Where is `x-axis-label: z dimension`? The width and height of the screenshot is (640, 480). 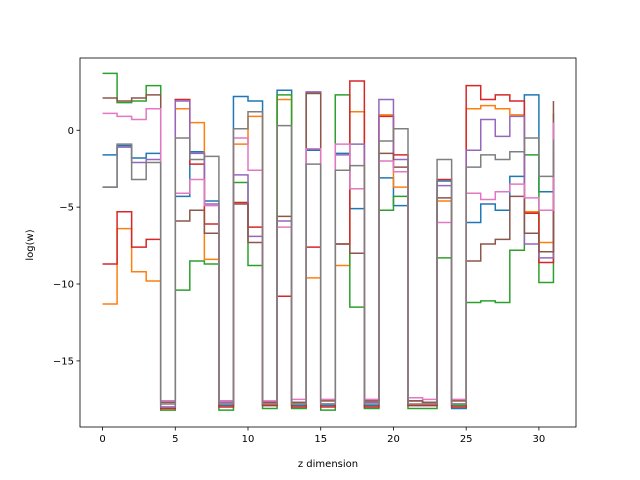 x-axis-label: z dimension is located at coordinates (328, 464).